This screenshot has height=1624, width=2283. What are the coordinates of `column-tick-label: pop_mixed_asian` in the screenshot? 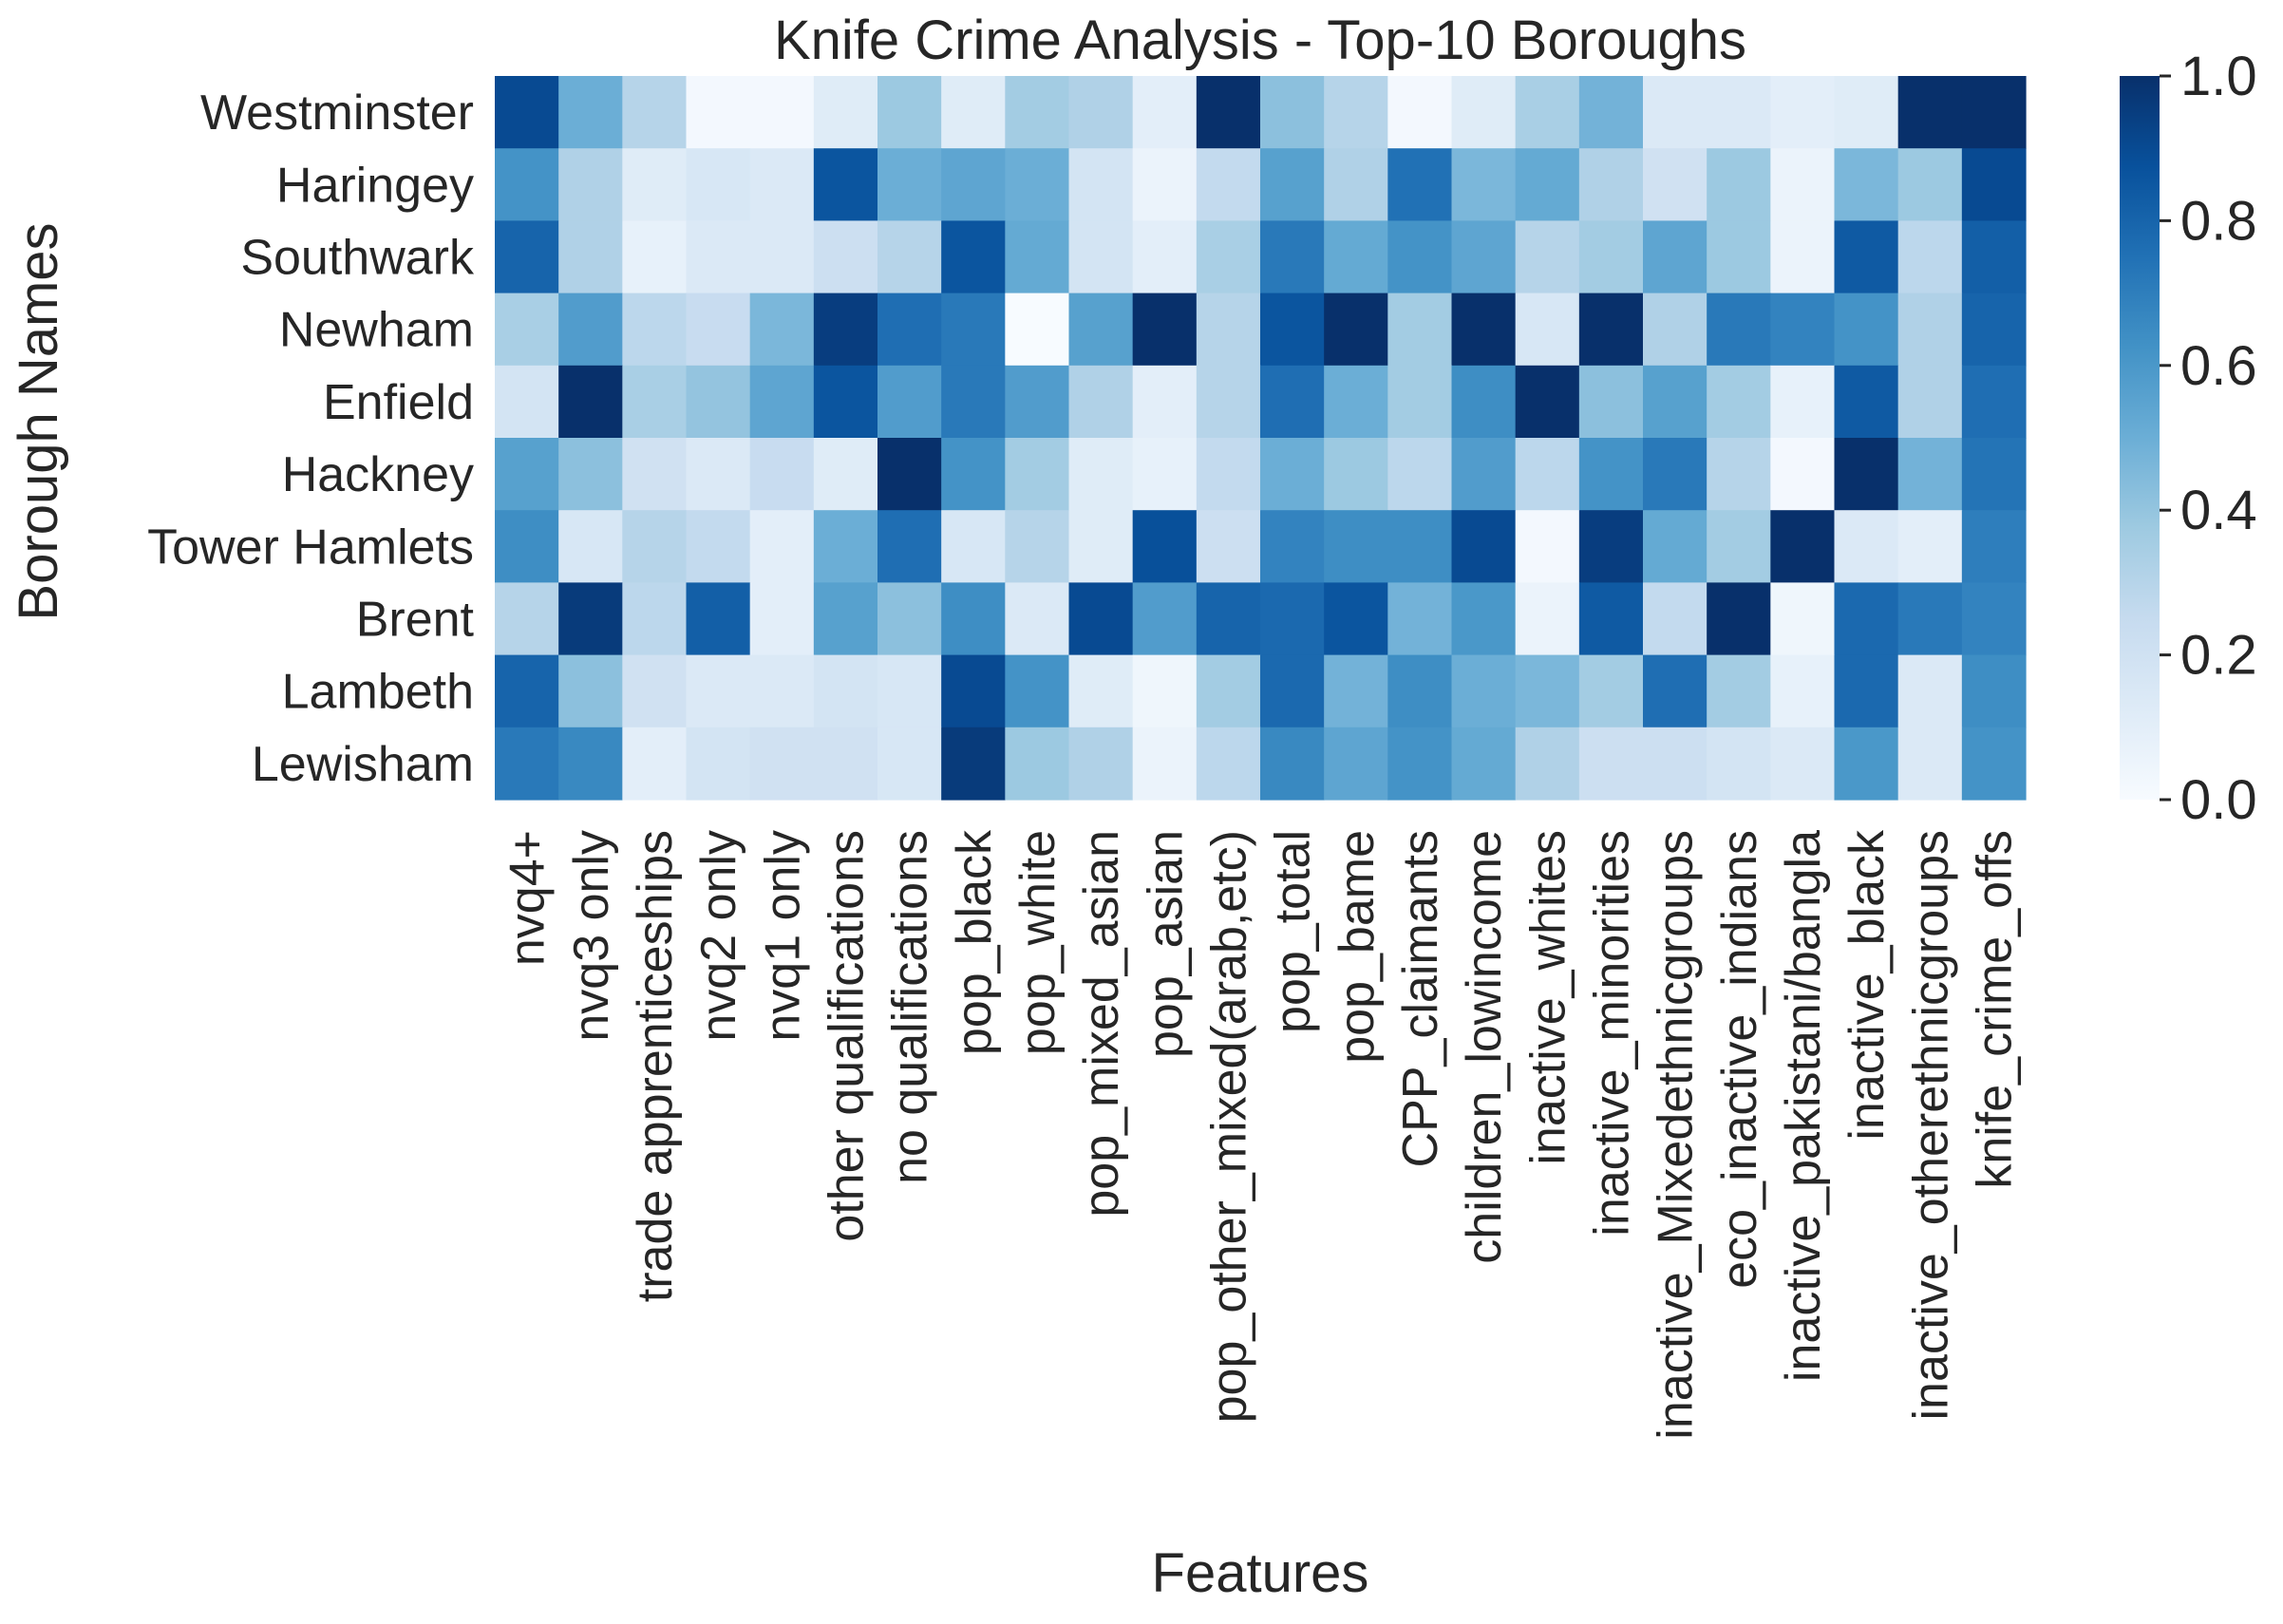 It's located at (1101, 1024).